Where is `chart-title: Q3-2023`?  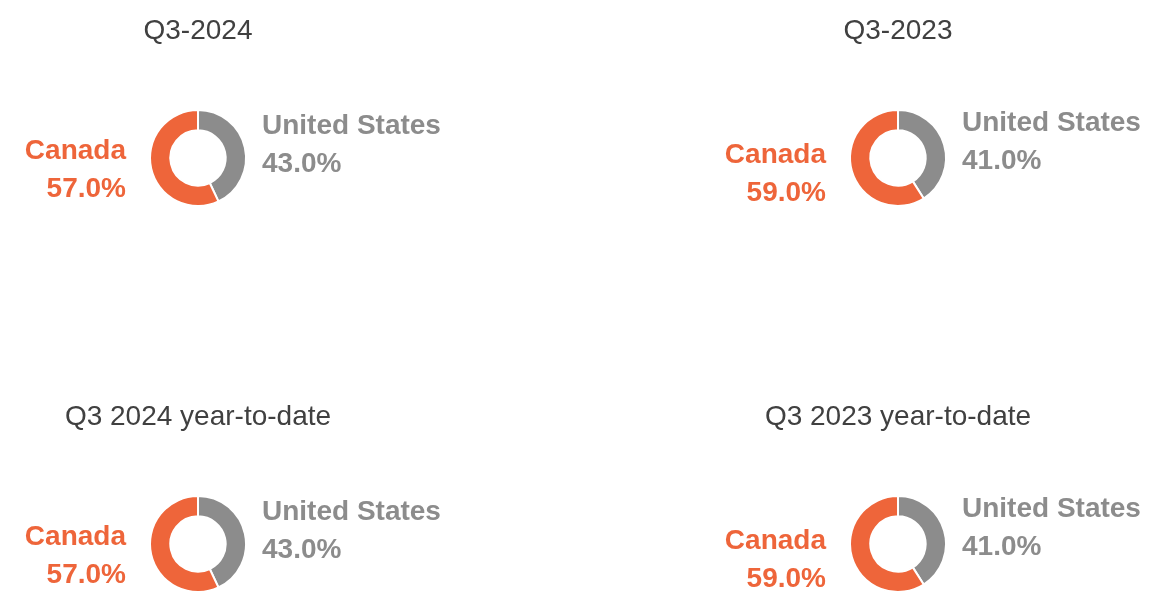
chart-title: Q3-2023 is located at coordinates (898, 30).